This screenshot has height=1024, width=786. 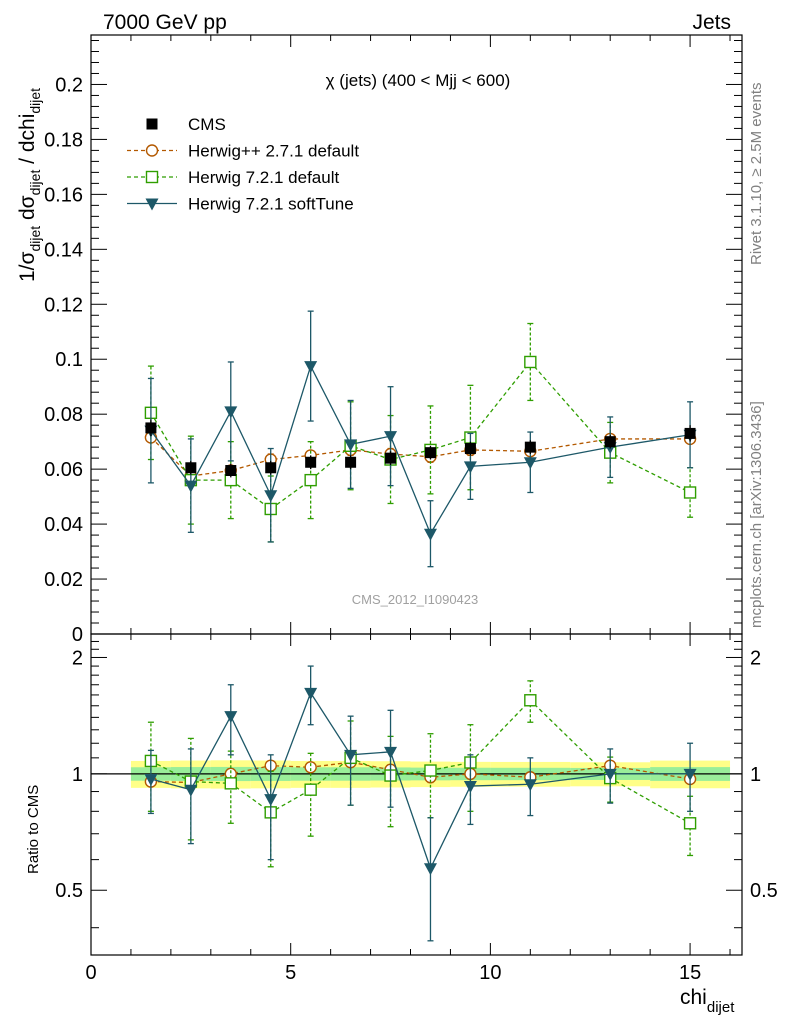 What do you see at coordinates (755, 775) in the screenshot?
I see `ratio-tick-label-right: 1` at bounding box center [755, 775].